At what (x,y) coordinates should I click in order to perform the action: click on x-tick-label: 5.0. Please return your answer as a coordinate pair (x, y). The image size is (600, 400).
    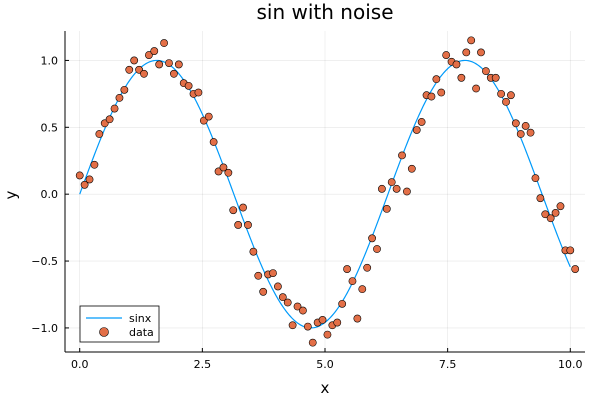
    Looking at the image, I should click on (325, 364).